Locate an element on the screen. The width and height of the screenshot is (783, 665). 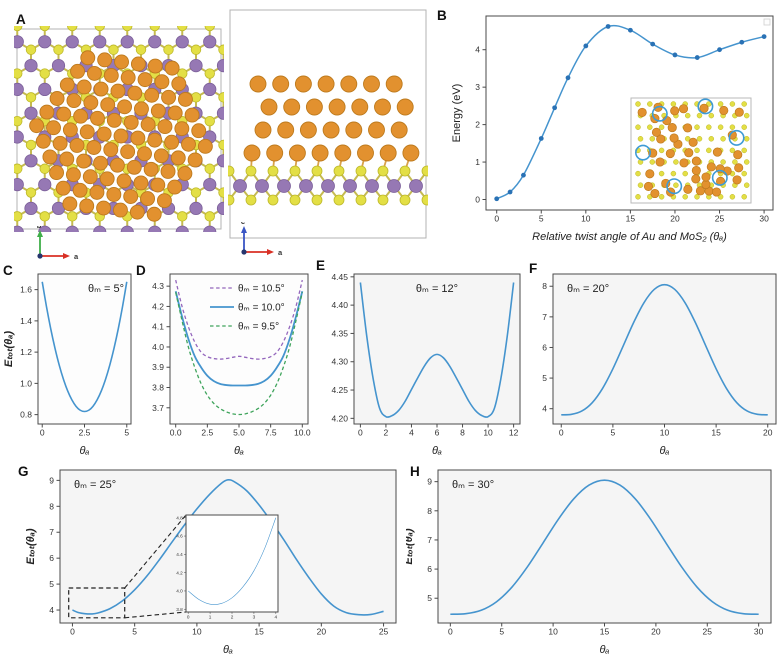
series-etot-25deg-zoom is located at coordinates (232, 561).